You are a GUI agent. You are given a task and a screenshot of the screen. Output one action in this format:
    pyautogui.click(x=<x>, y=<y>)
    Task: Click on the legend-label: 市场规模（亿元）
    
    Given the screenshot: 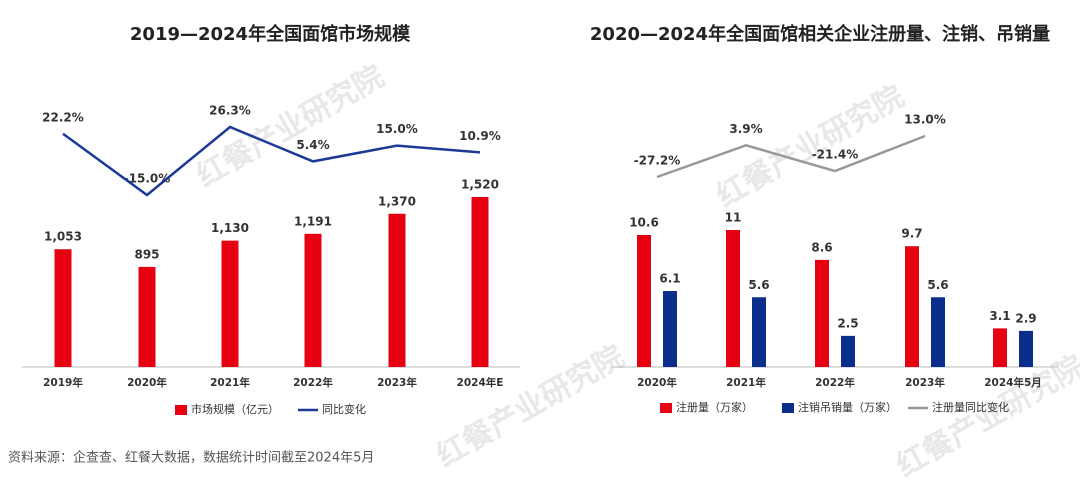 What is the action you would take?
    pyautogui.click(x=235, y=409)
    